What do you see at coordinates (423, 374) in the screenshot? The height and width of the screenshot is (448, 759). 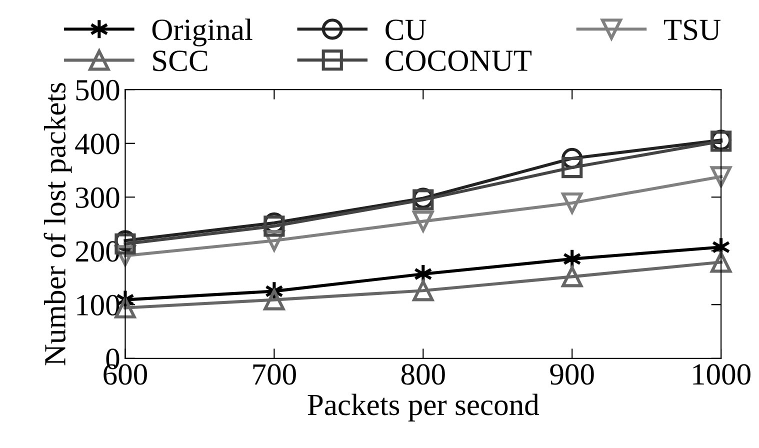 I see `x-tick-label: 800` at bounding box center [423, 374].